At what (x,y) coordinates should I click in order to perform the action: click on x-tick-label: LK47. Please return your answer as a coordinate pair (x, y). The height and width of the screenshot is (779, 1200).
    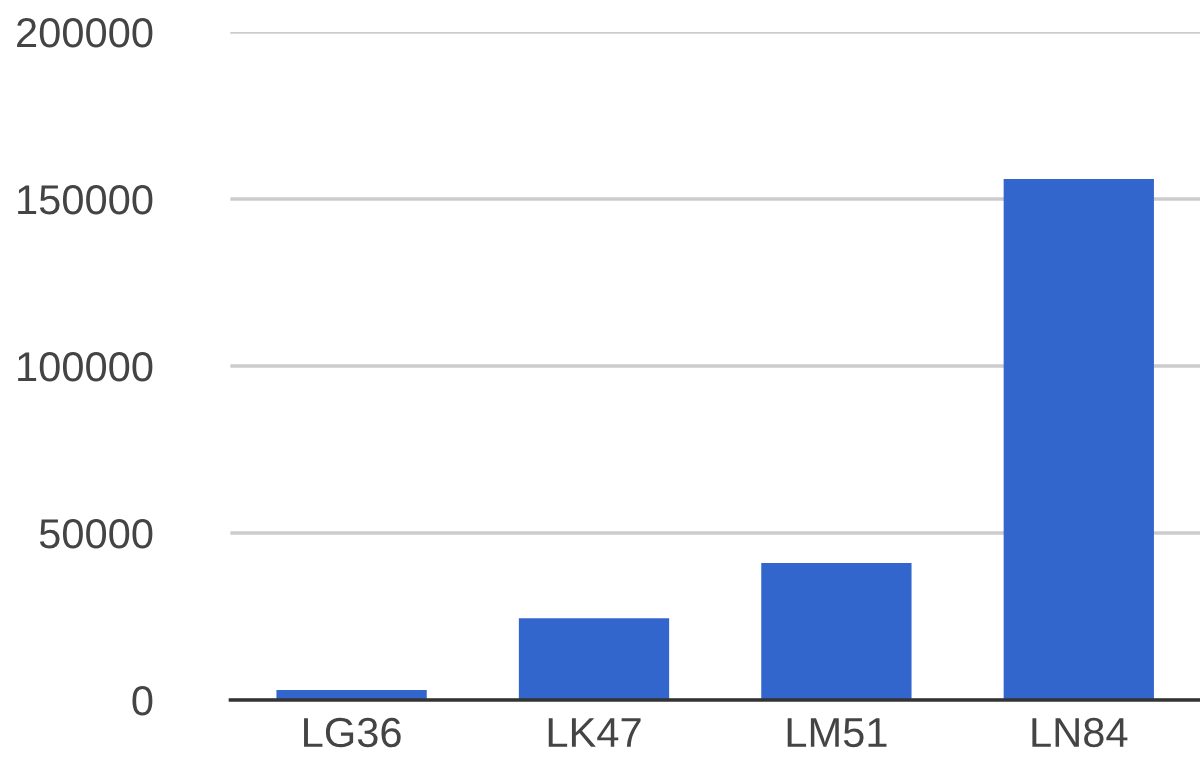
    Looking at the image, I should click on (594, 732).